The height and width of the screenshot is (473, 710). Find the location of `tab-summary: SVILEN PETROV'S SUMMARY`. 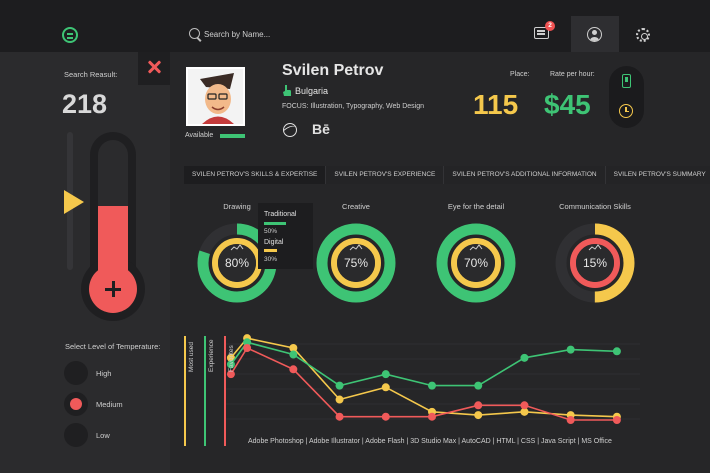

tab-summary: SVILEN PETROV'S SUMMARY is located at coordinates (657, 175).